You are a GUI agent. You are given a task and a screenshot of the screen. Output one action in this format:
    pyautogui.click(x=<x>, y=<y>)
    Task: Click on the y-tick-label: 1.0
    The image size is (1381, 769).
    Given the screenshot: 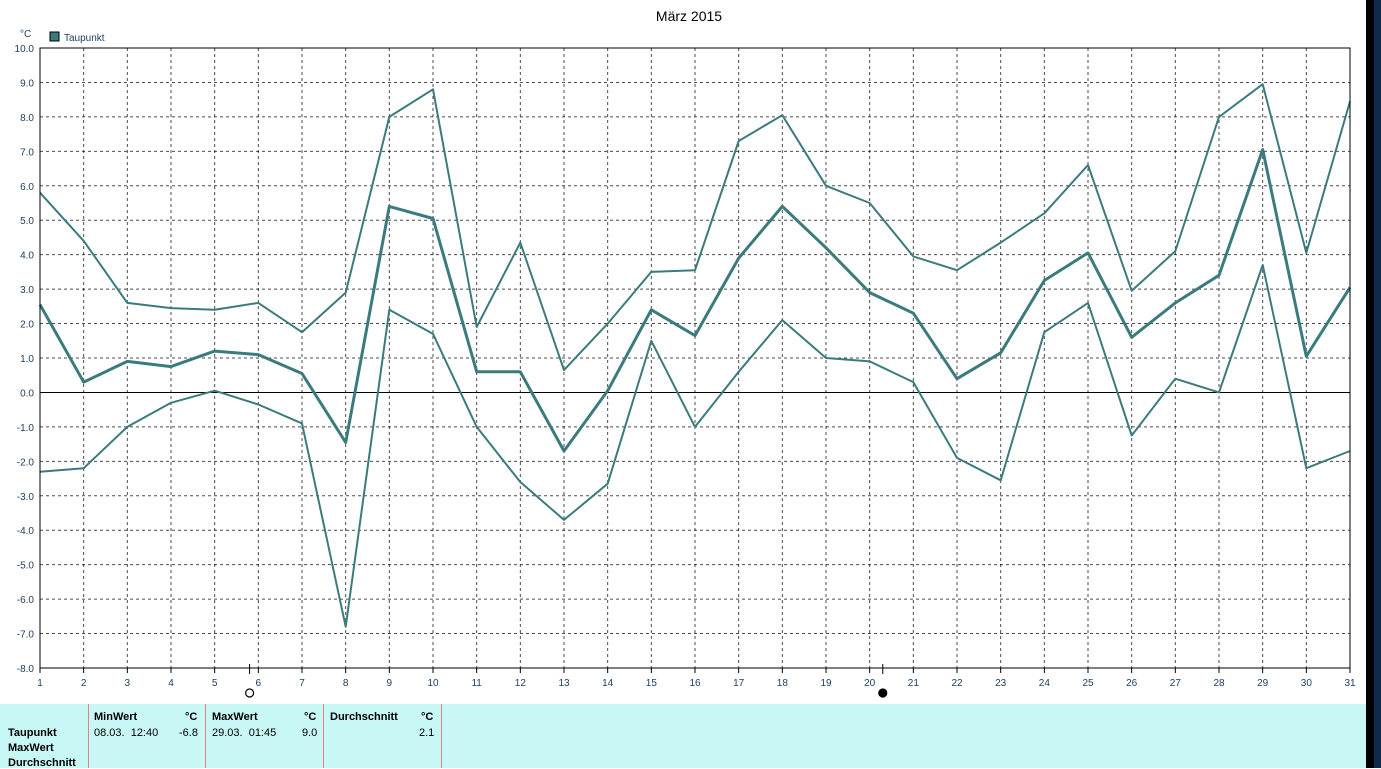 What is the action you would take?
    pyautogui.click(x=27, y=359)
    